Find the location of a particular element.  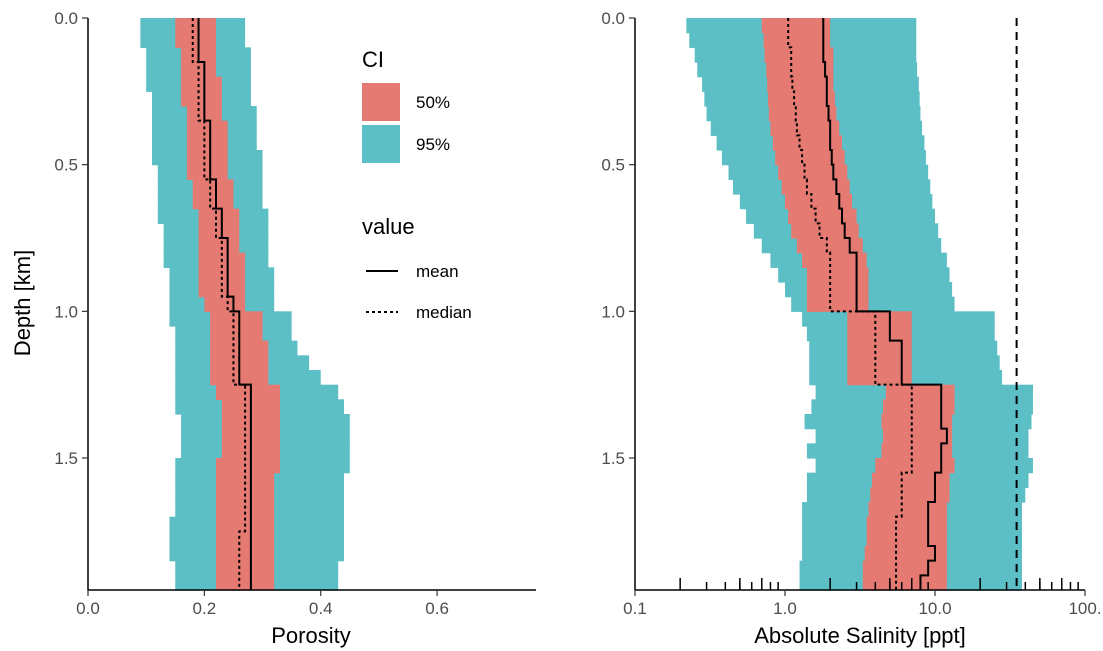

salinity-x-tick-label: 100. is located at coordinates (1084, 608).